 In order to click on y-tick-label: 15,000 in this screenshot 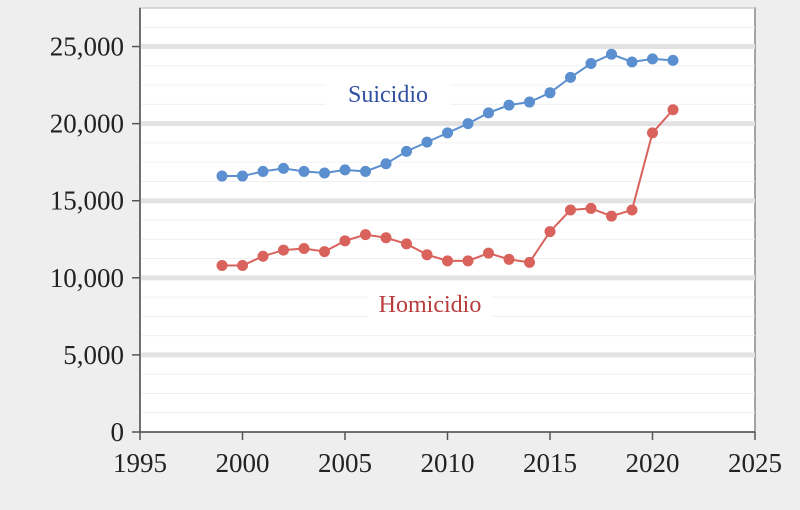, I will do `click(87, 201)`.